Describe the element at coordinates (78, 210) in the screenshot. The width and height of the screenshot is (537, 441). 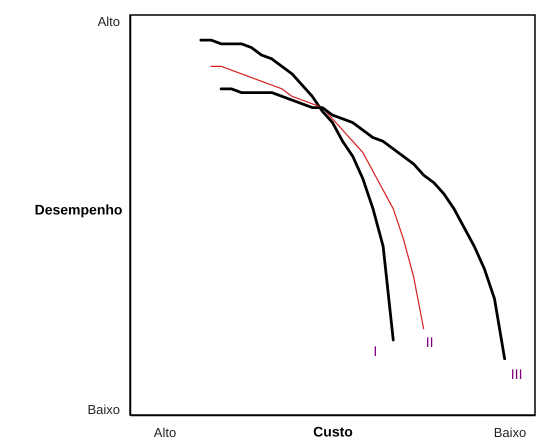
I see `y-axis-title: Desempenho` at that location.